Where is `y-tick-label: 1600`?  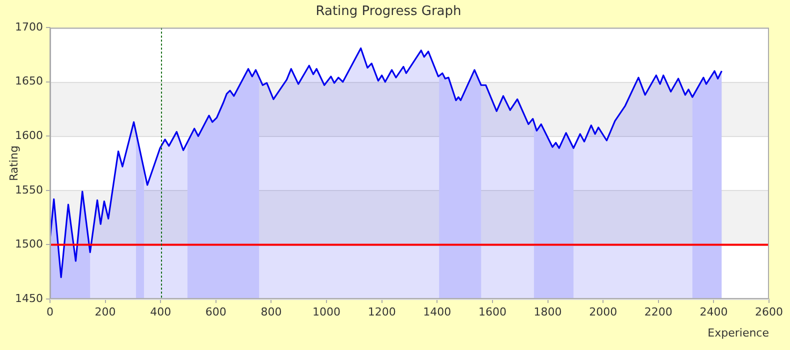 y-tick-label: 1600 is located at coordinates (29, 135).